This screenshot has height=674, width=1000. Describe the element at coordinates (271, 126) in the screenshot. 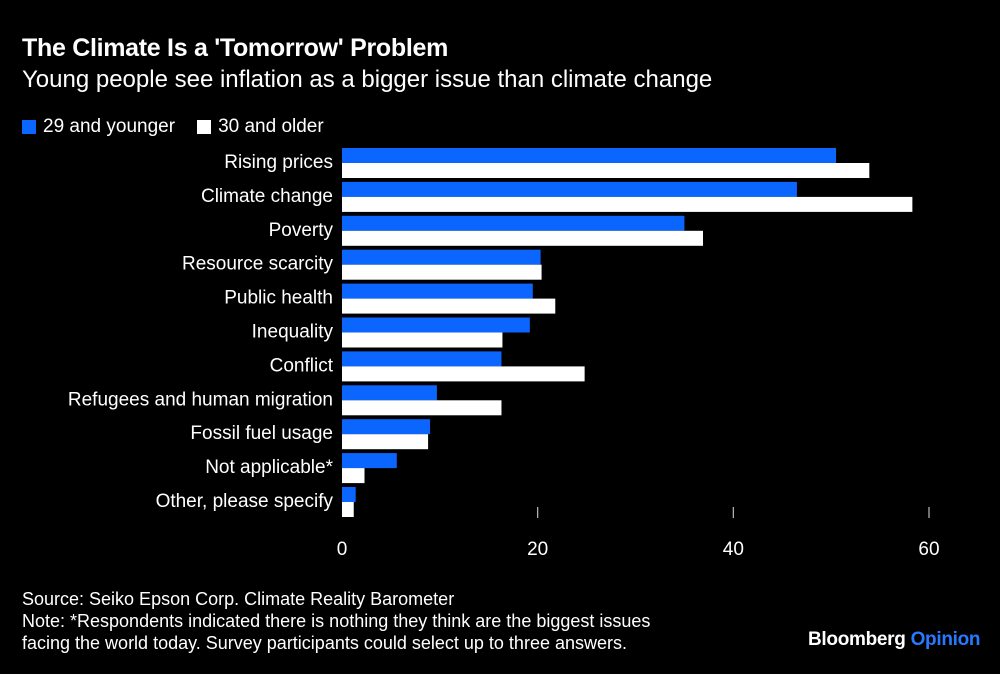

I see `legend-label-old: 30 and older` at that location.